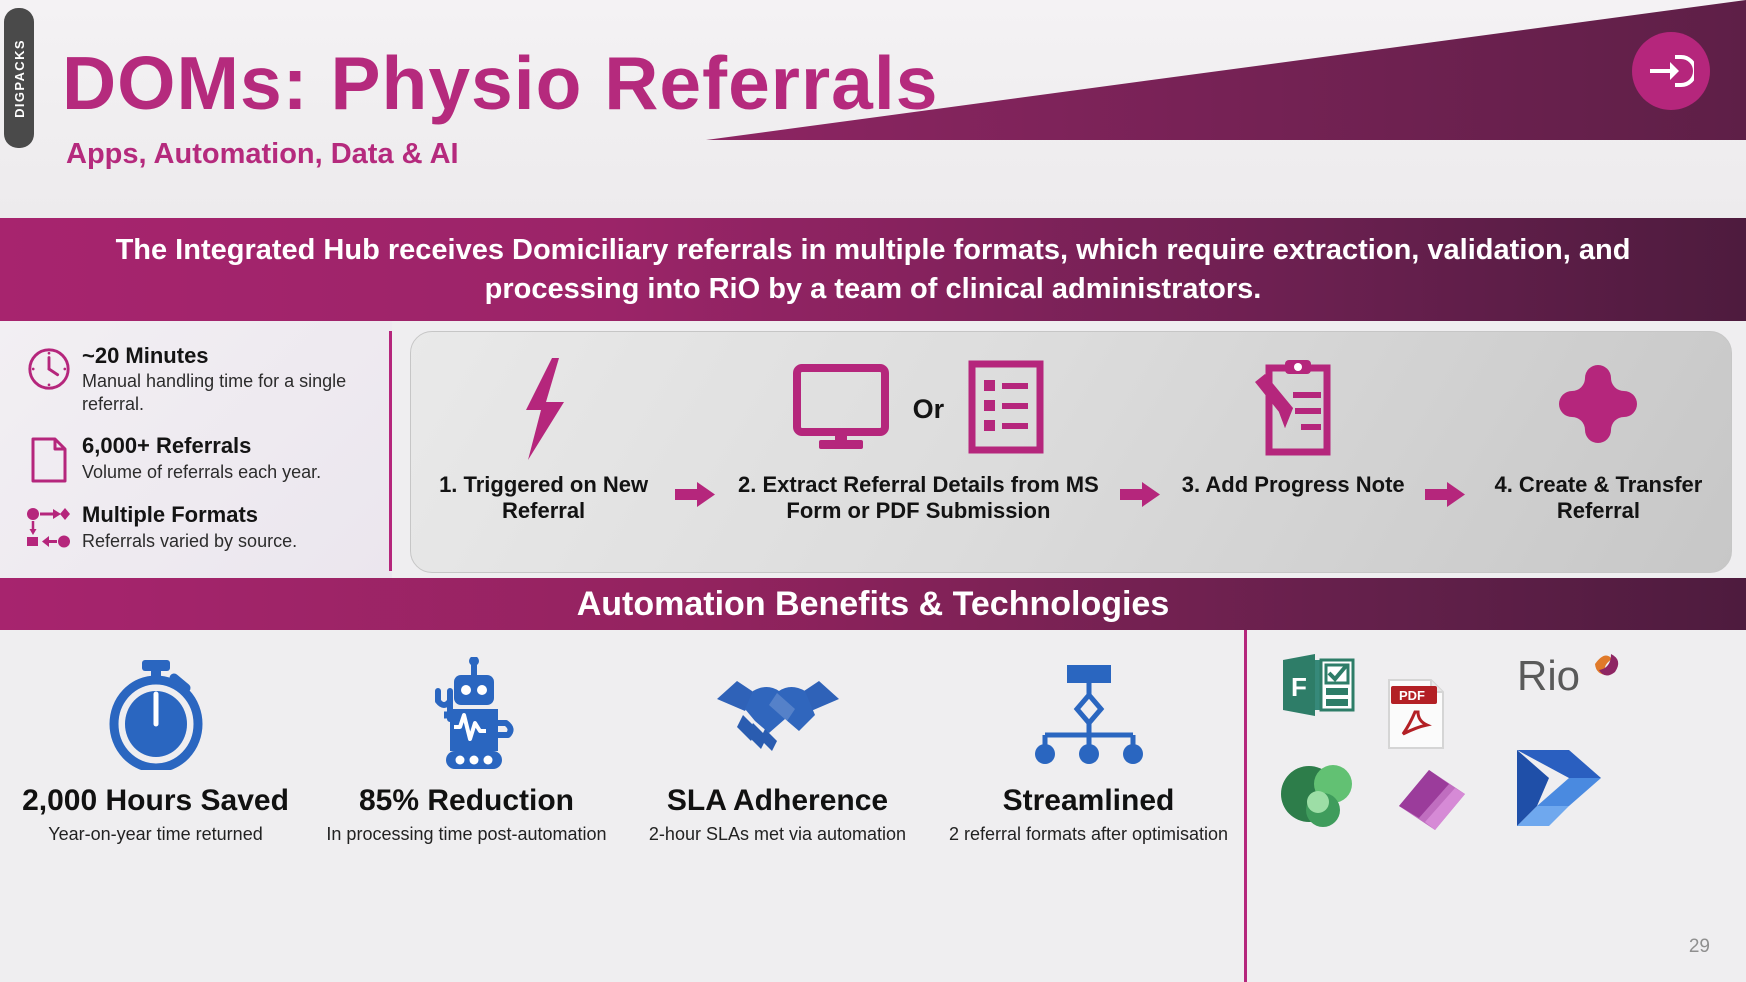  What do you see at coordinates (544, 409) in the screenshot?
I see `lightning-bolt-icon` at bounding box center [544, 409].